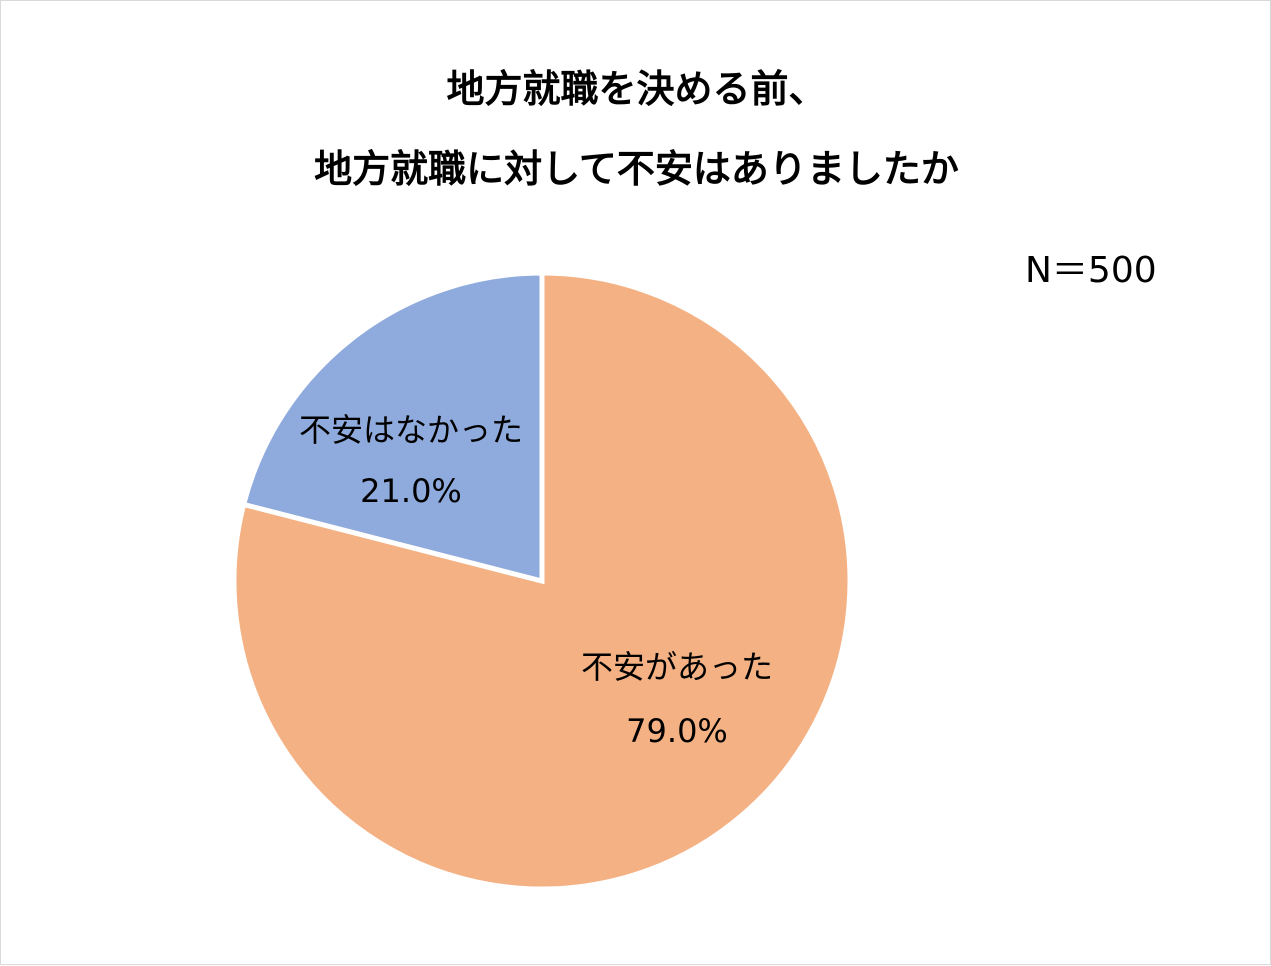 The height and width of the screenshot is (966, 1271). Describe the element at coordinates (636, 169) in the screenshot. I see `chart-title-line-2: 地方就職に対して不安はありましたか` at that location.